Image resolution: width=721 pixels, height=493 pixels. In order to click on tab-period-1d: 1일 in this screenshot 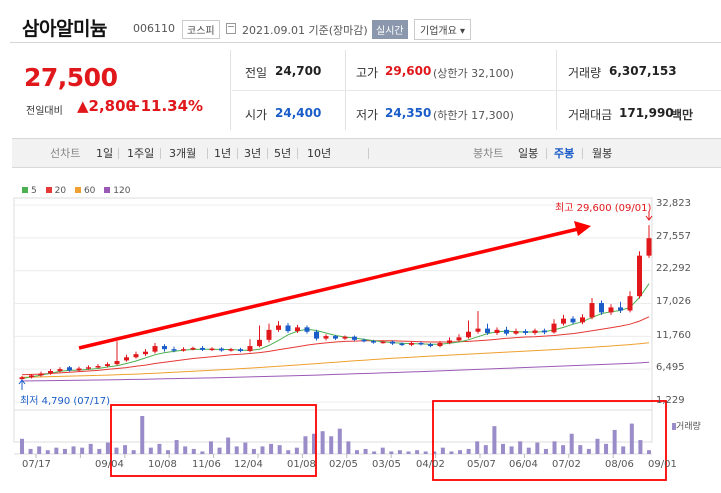, I will do `click(105, 153)`.